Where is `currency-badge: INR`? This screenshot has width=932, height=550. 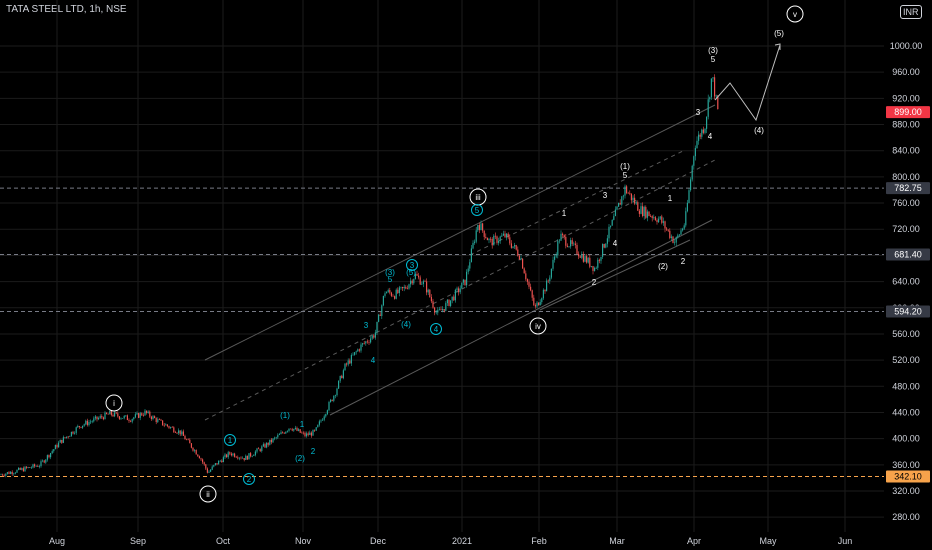
currency-badge: INR is located at coordinates (911, 12).